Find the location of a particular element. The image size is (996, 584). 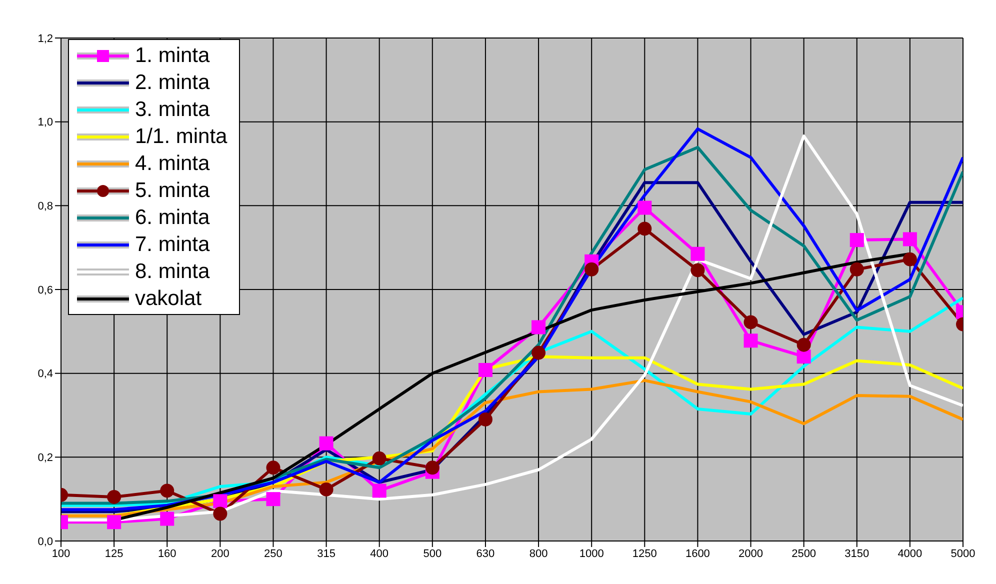

x-tick-label: 1250 is located at coordinates (644, 554).